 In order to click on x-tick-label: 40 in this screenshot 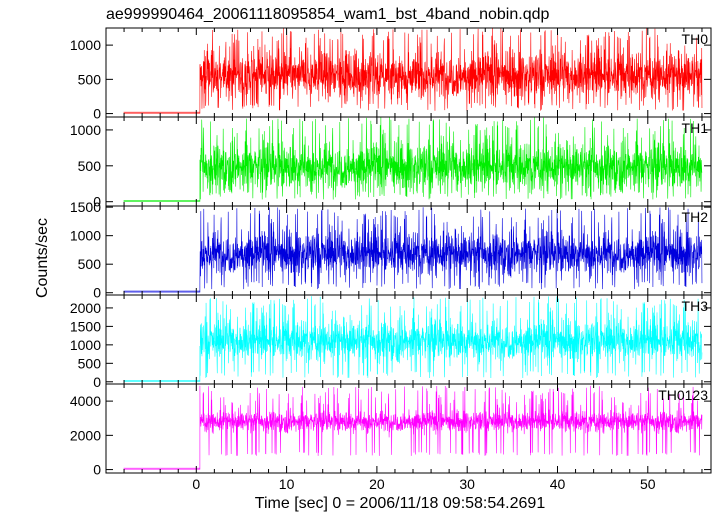, I will do `click(558, 484)`.